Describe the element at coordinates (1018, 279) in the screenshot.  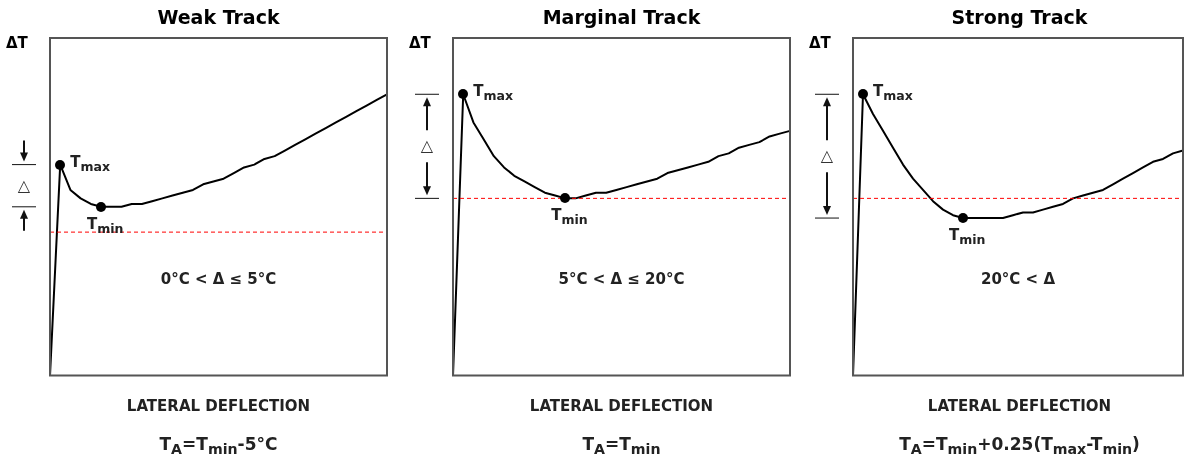
I see `annotation: 20°C < Δ` at that location.